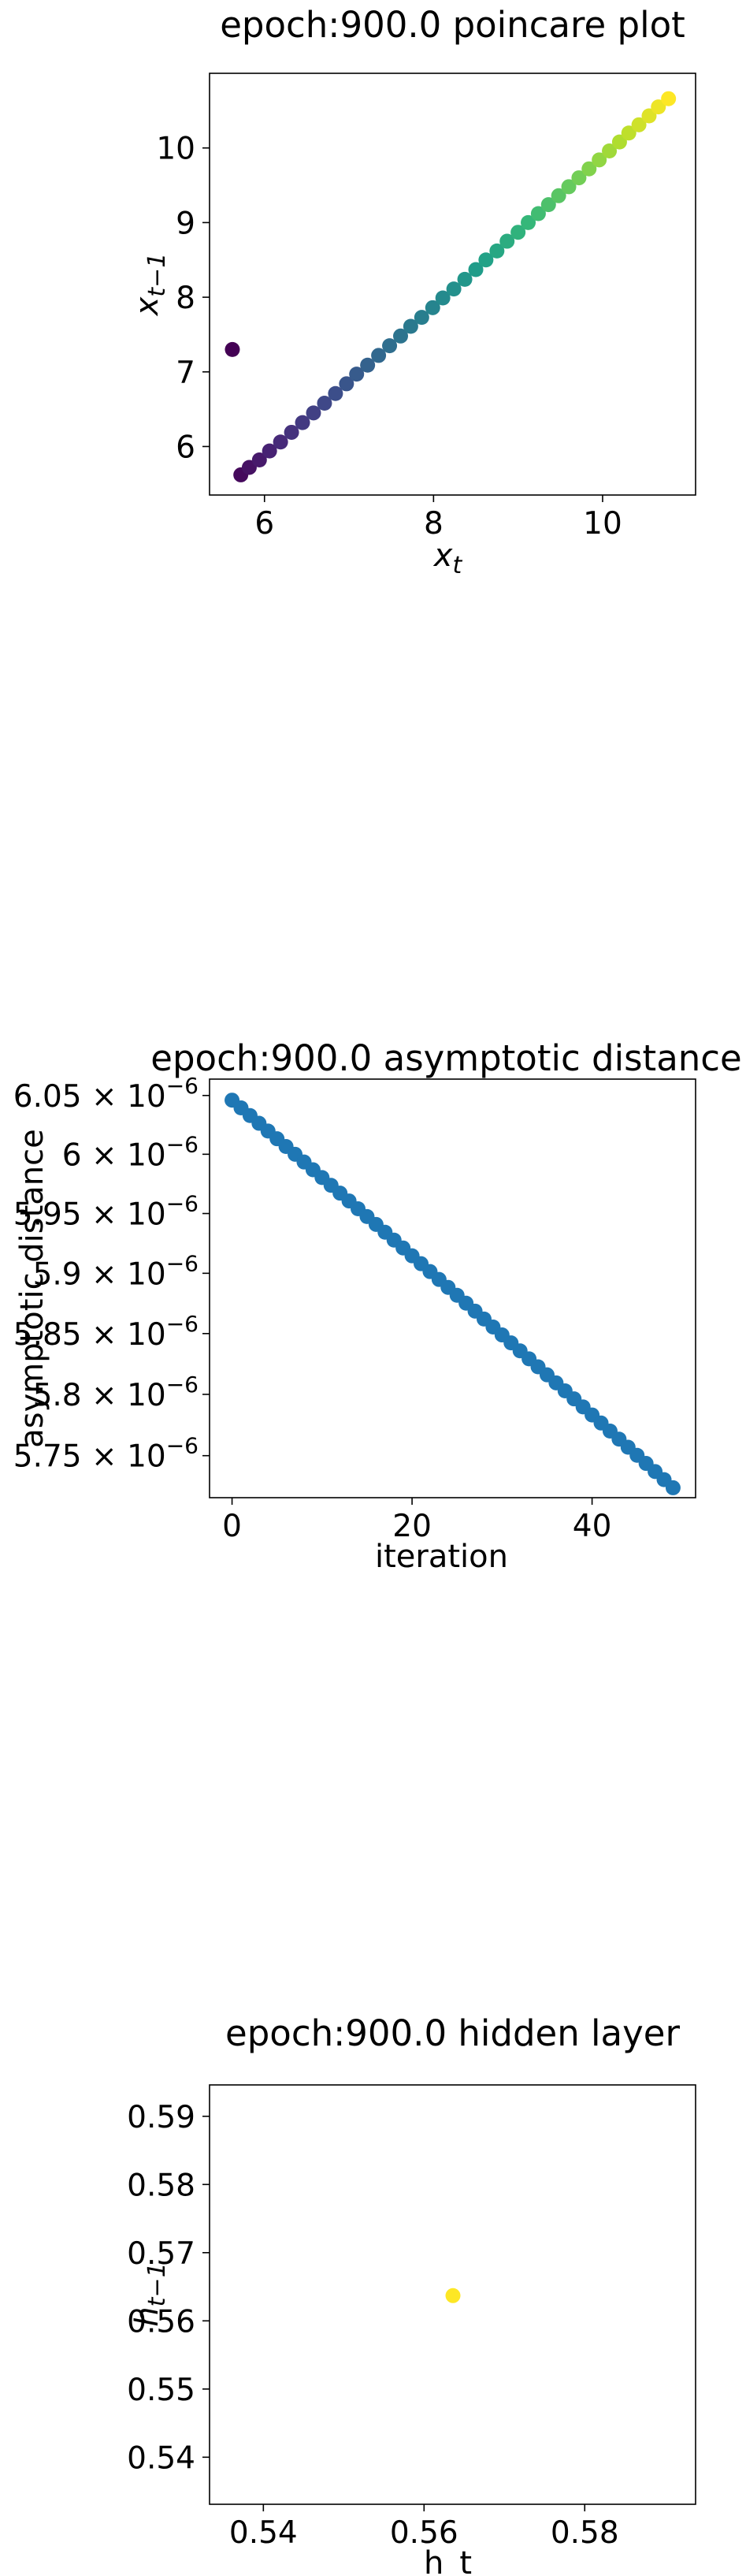 This screenshot has width=746, height=2576. I want to click on x-axis-label: h_t, so click(448, 2560).